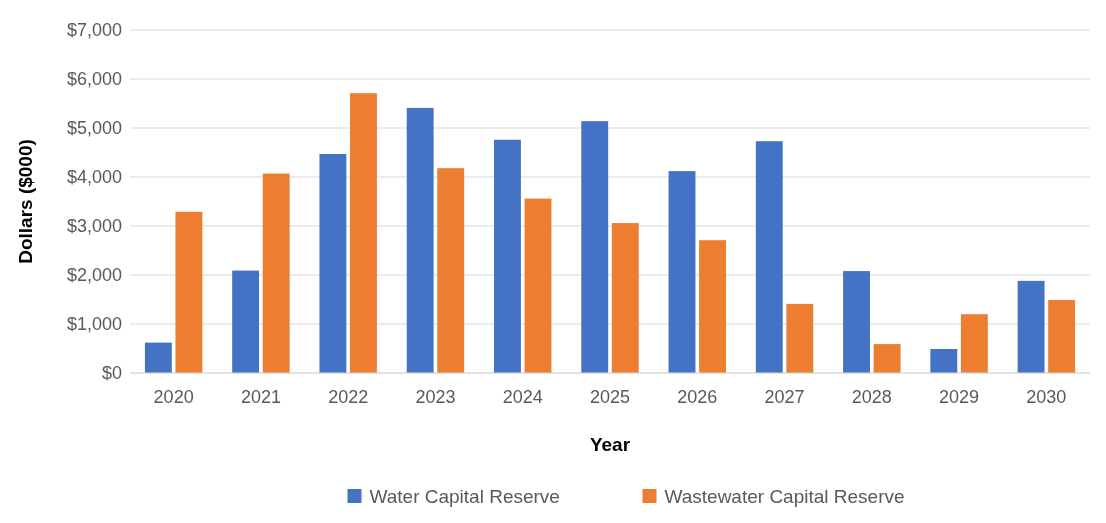 This screenshot has width=1106, height=523. I want to click on x-tick-label: 2026, so click(697, 397).